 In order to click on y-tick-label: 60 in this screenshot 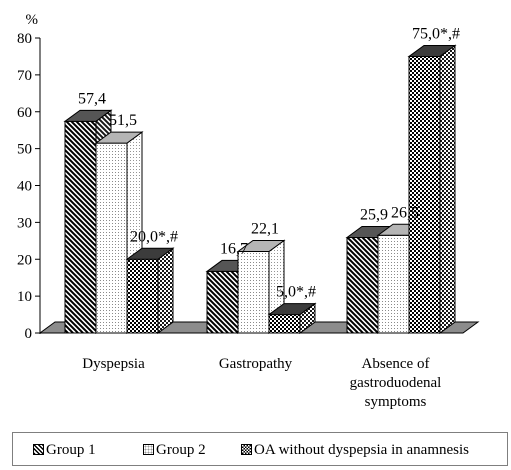, I will do `click(24, 113)`.